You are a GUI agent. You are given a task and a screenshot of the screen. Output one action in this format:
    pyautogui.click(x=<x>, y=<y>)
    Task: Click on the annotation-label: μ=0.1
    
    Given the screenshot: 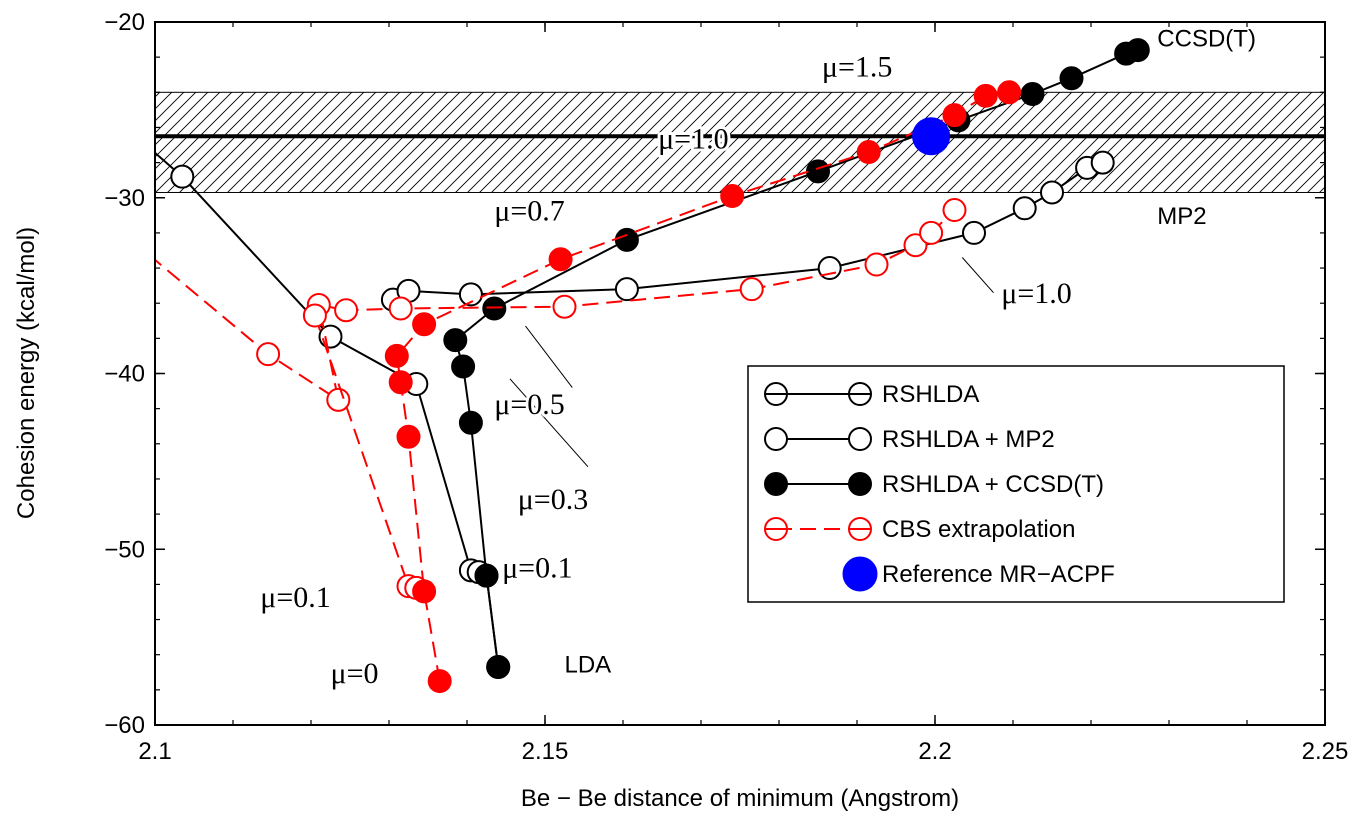 What is the action you would take?
    pyautogui.click(x=537, y=567)
    